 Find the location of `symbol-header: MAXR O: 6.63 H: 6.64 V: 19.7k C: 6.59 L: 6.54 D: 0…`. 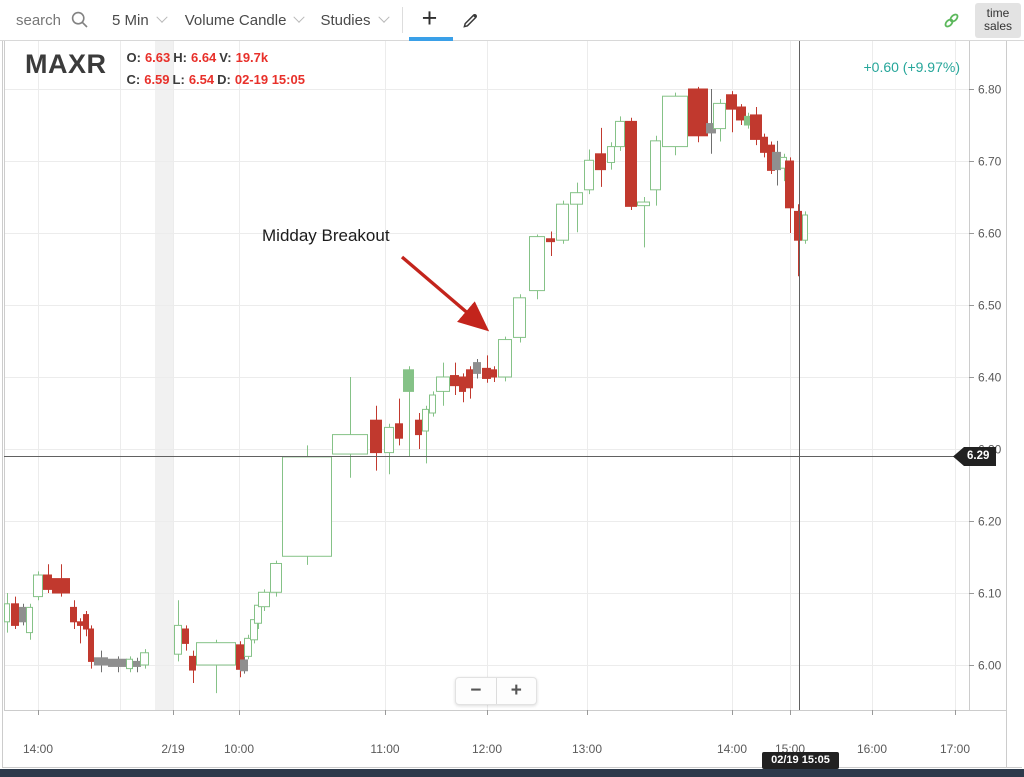

symbol-header: MAXR O: 6.63 H: 6.64 V: 19.7k C: 6.59 L: 6.54 D: 0… is located at coordinates (166, 70).